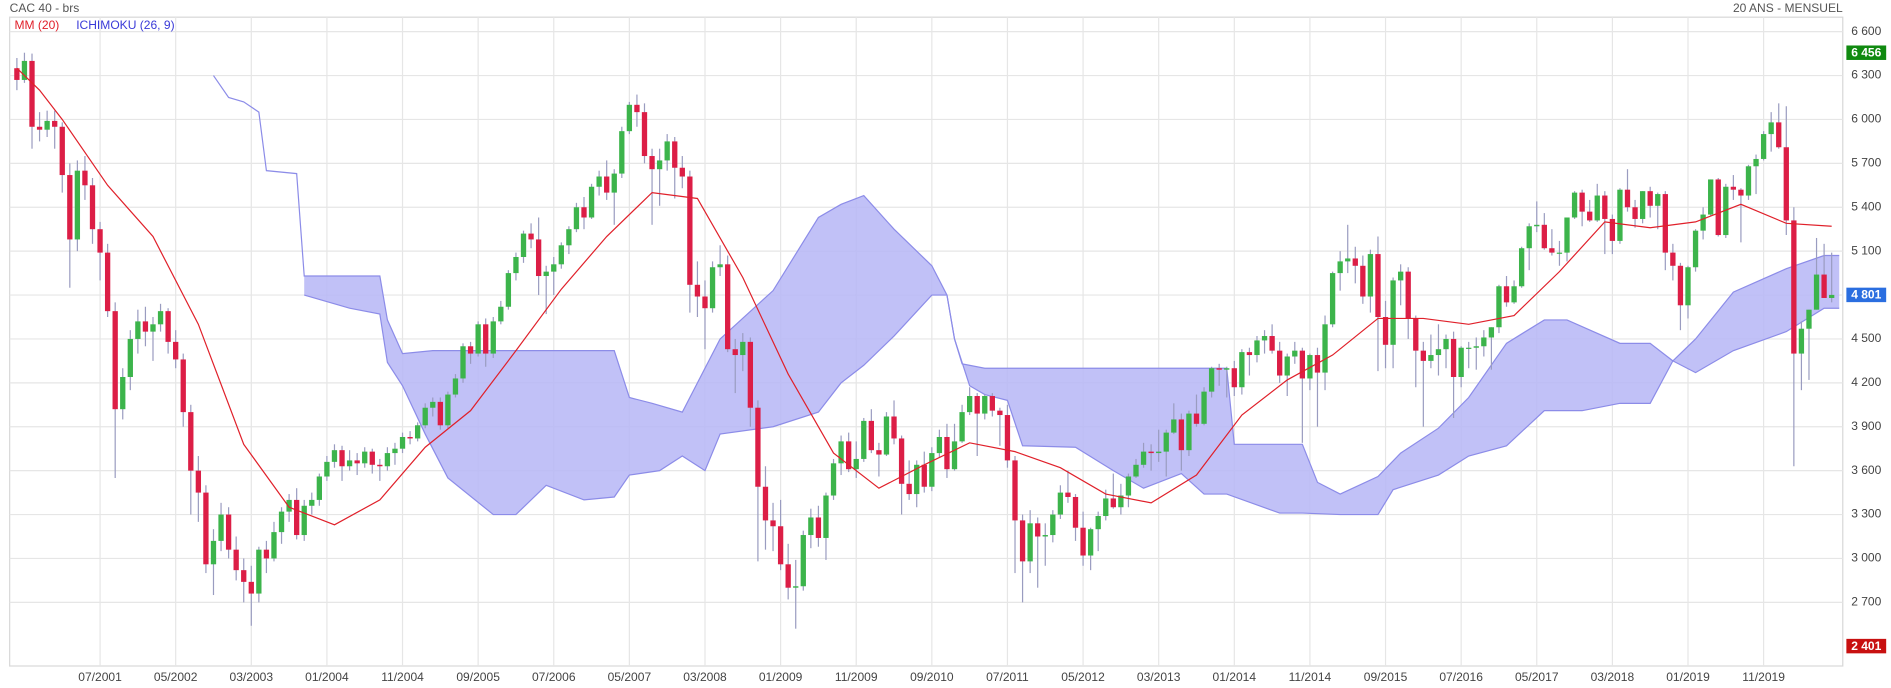 The image size is (1891, 688). I want to click on x-tick-label: 11/2009, so click(856, 677).